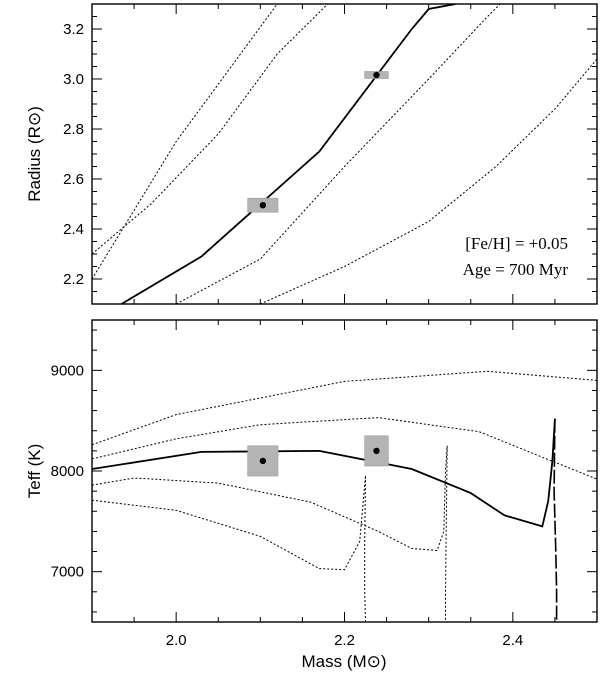 The image size is (600, 684). Describe the element at coordinates (67, 471) in the screenshot. I see `teff-ytick-label: 8000` at that location.